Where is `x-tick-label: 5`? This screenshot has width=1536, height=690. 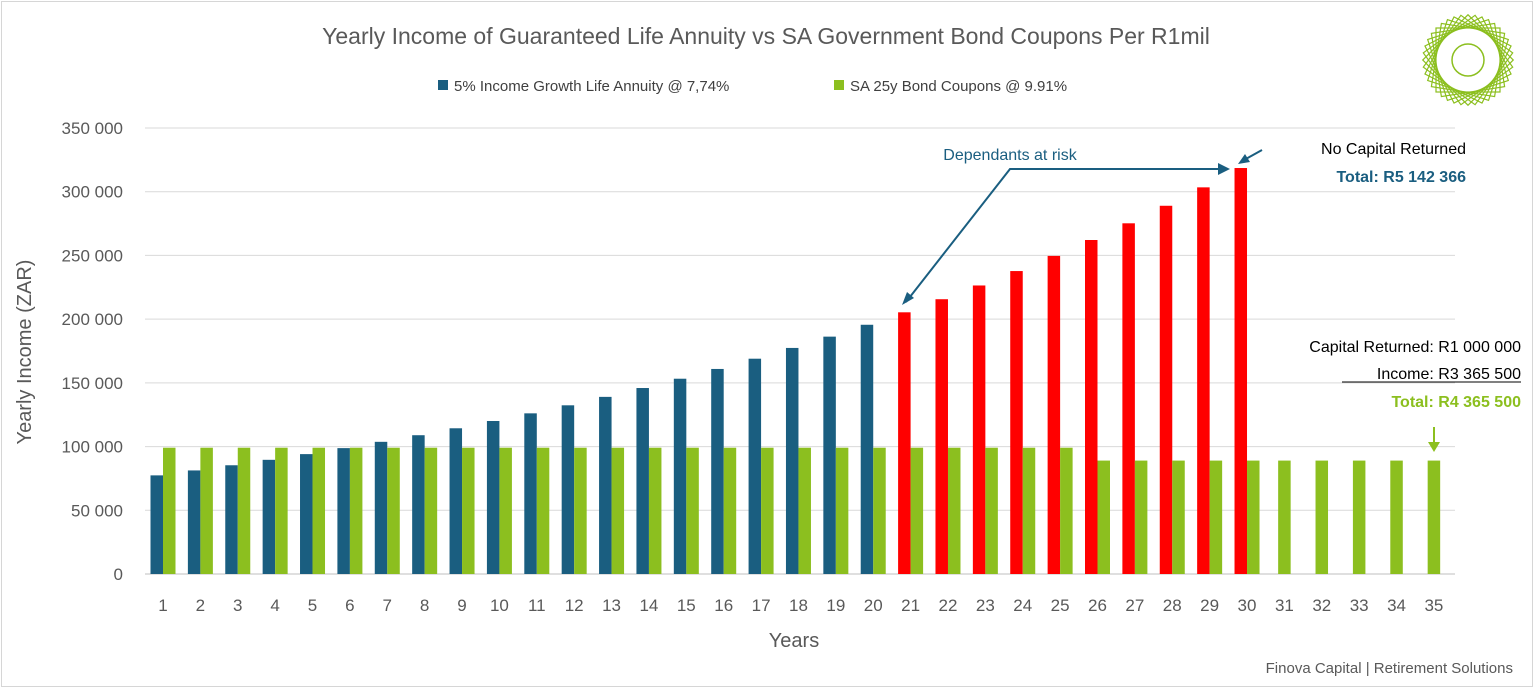 x-tick-label: 5 is located at coordinates (312, 605).